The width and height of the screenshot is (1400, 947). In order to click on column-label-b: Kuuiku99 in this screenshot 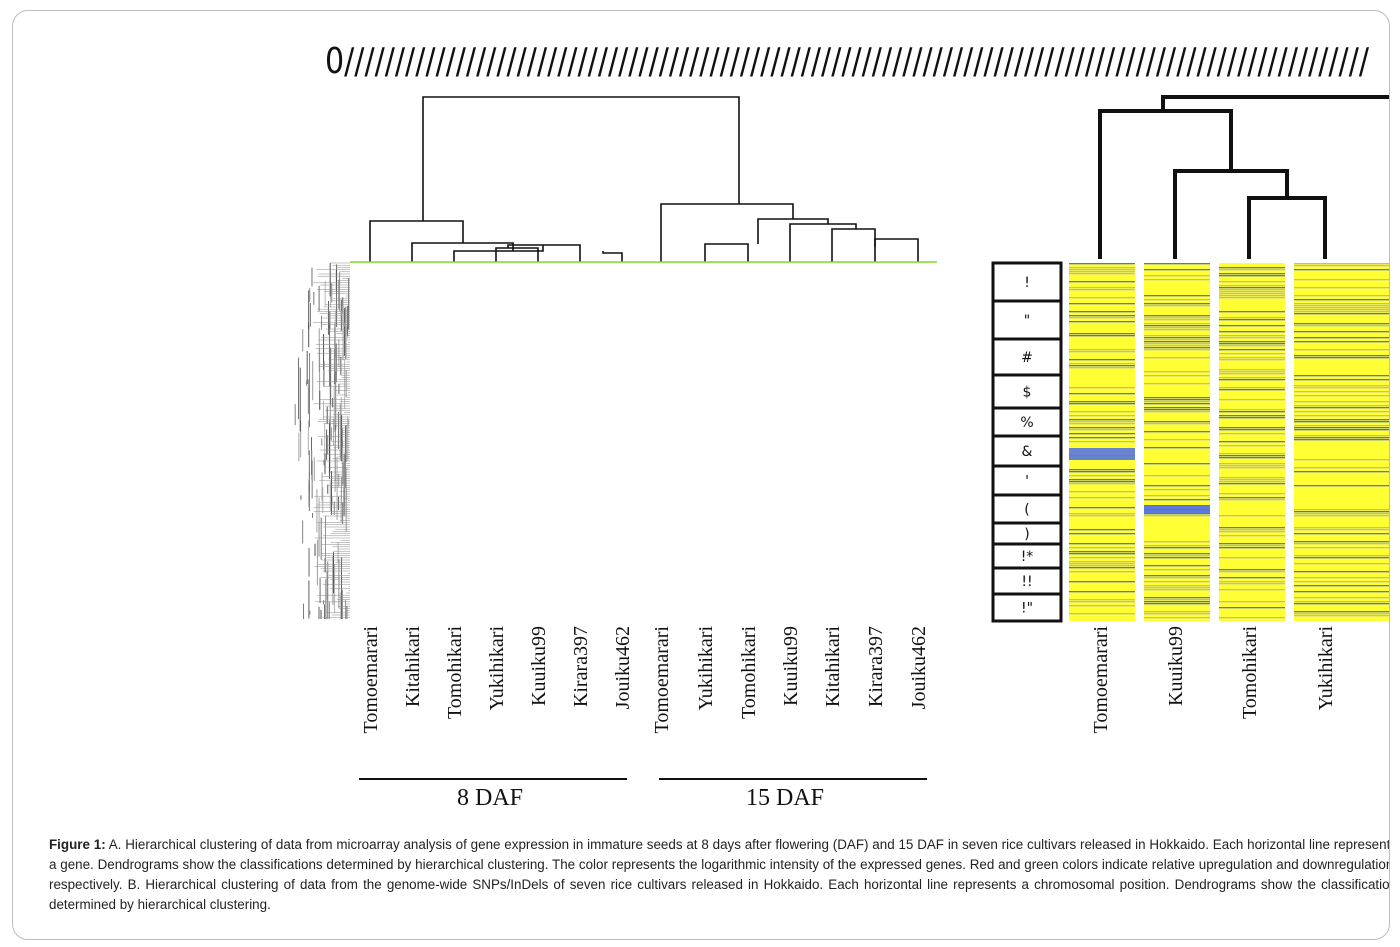, I will do `click(1176, 666)`.